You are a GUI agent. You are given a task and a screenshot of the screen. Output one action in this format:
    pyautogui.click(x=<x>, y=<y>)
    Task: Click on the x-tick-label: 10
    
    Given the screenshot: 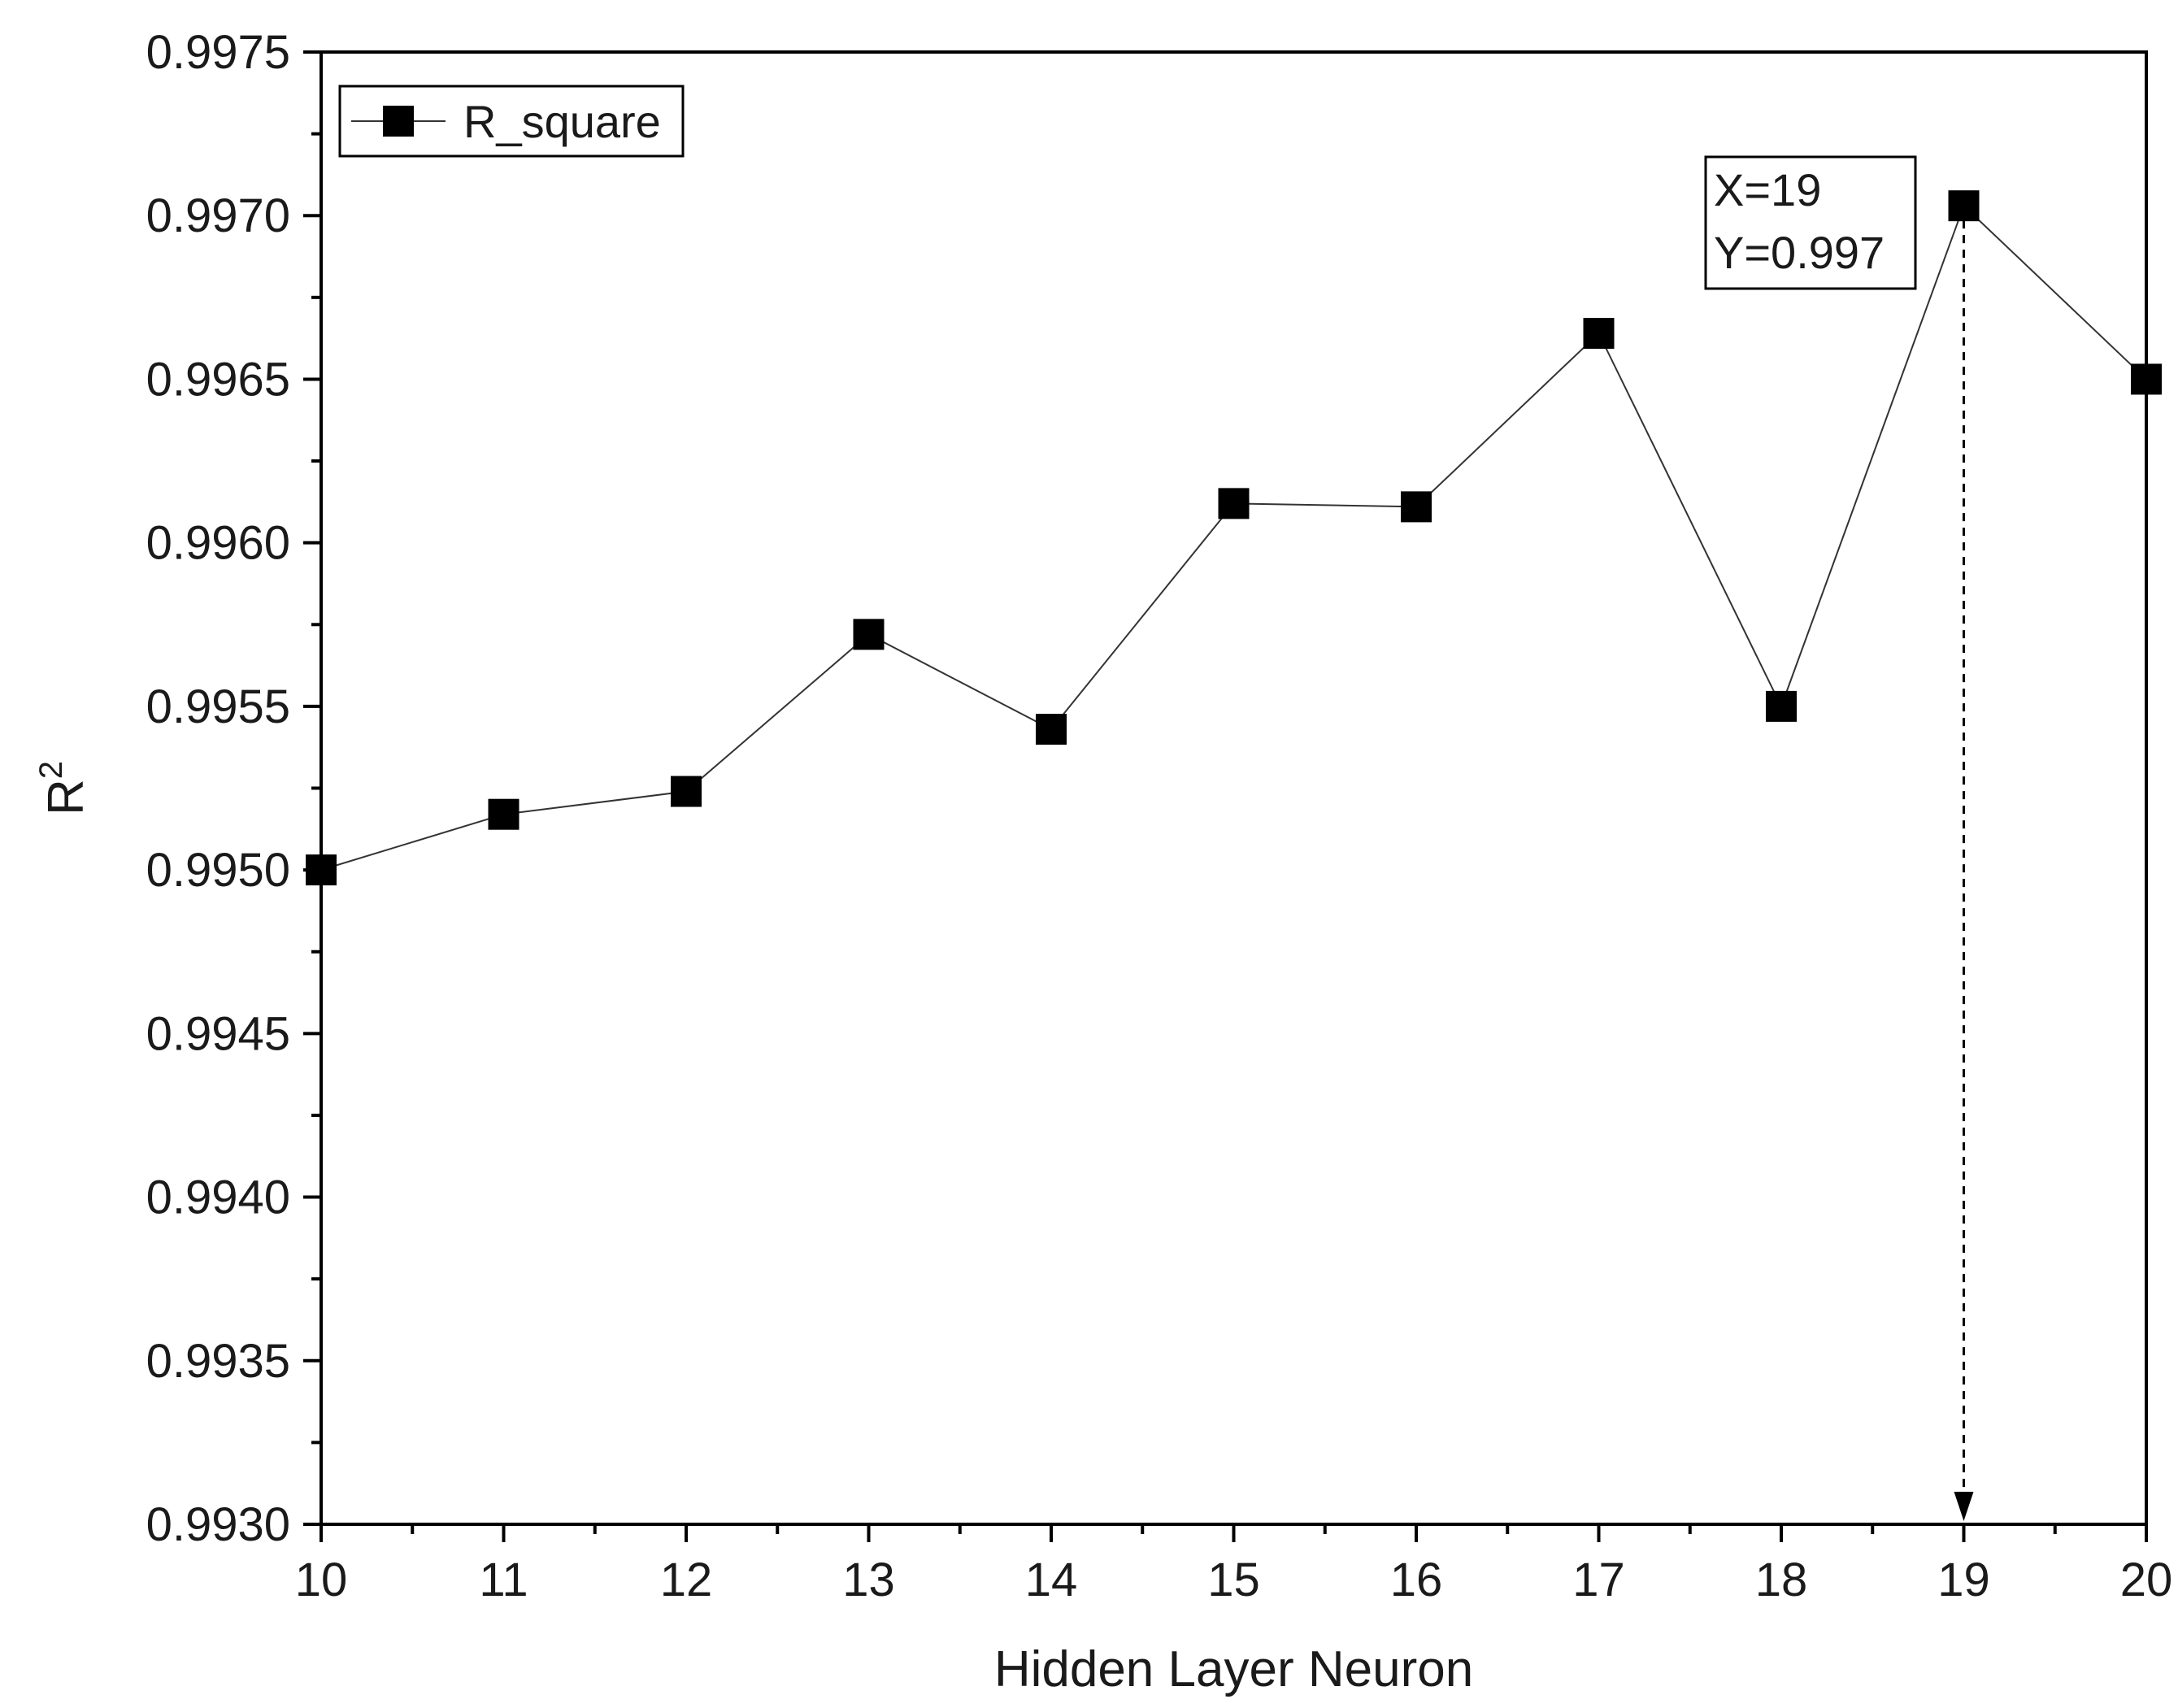 What is the action you would take?
    pyautogui.click(x=321, y=1580)
    